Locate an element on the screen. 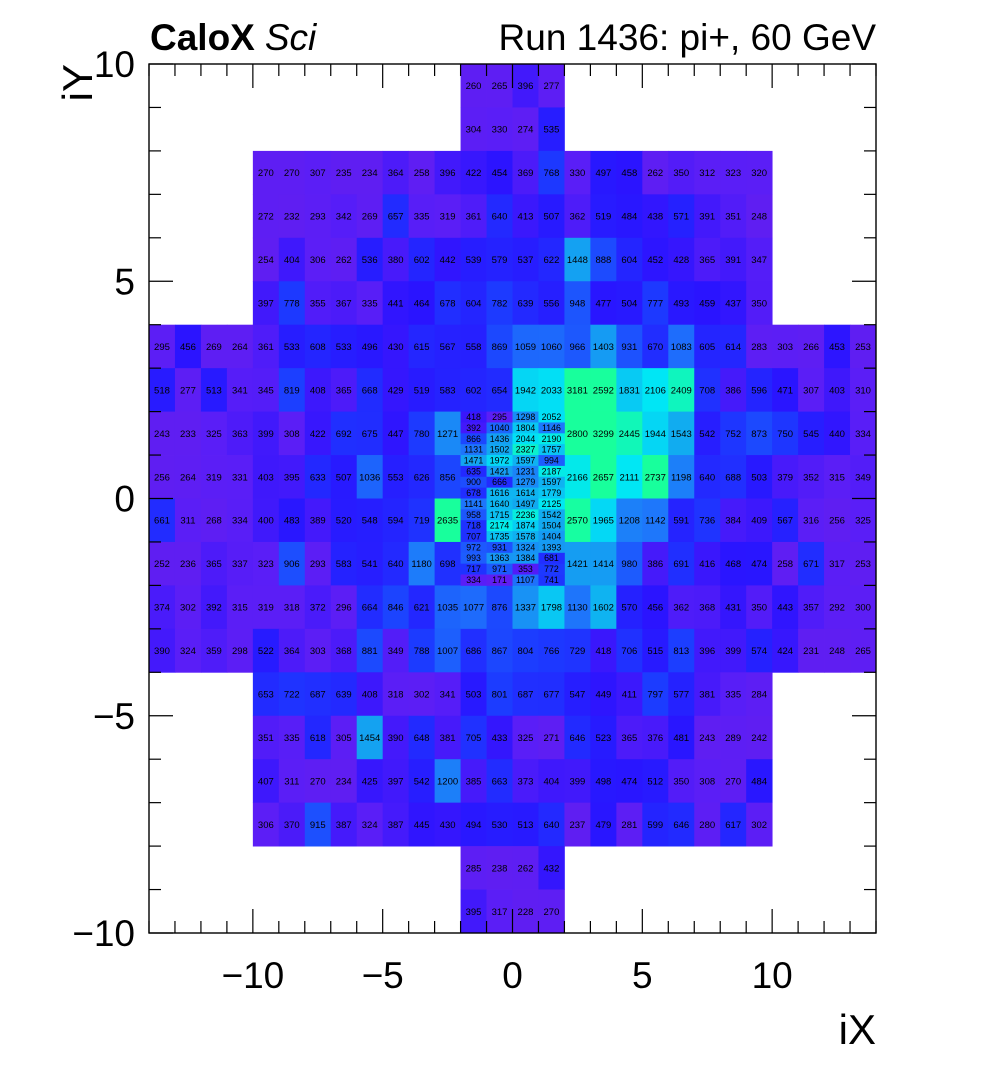 This screenshot has height=1072, width=996. cell-value-label: 512 is located at coordinates (655, 781).